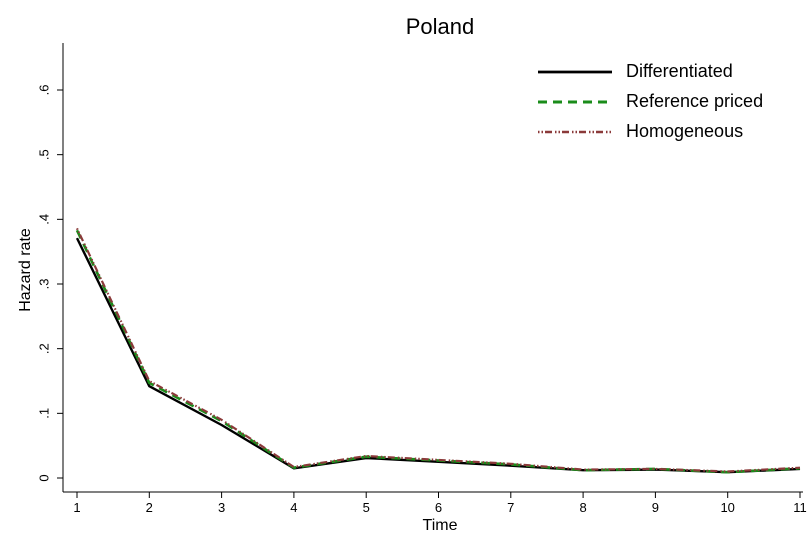 This screenshot has width=810, height=538. Describe the element at coordinates (76, 507) in the screenshot. I see `x-tick-label: 1` at that location.